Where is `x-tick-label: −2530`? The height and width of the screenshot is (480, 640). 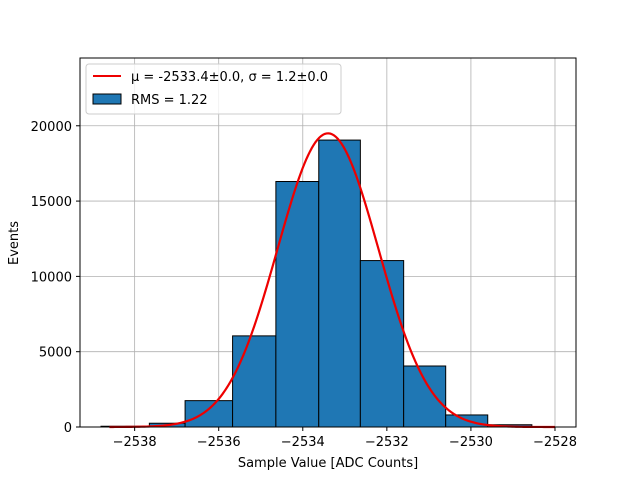
x-tick-label: −2530 is located at coordinates (471, 442).